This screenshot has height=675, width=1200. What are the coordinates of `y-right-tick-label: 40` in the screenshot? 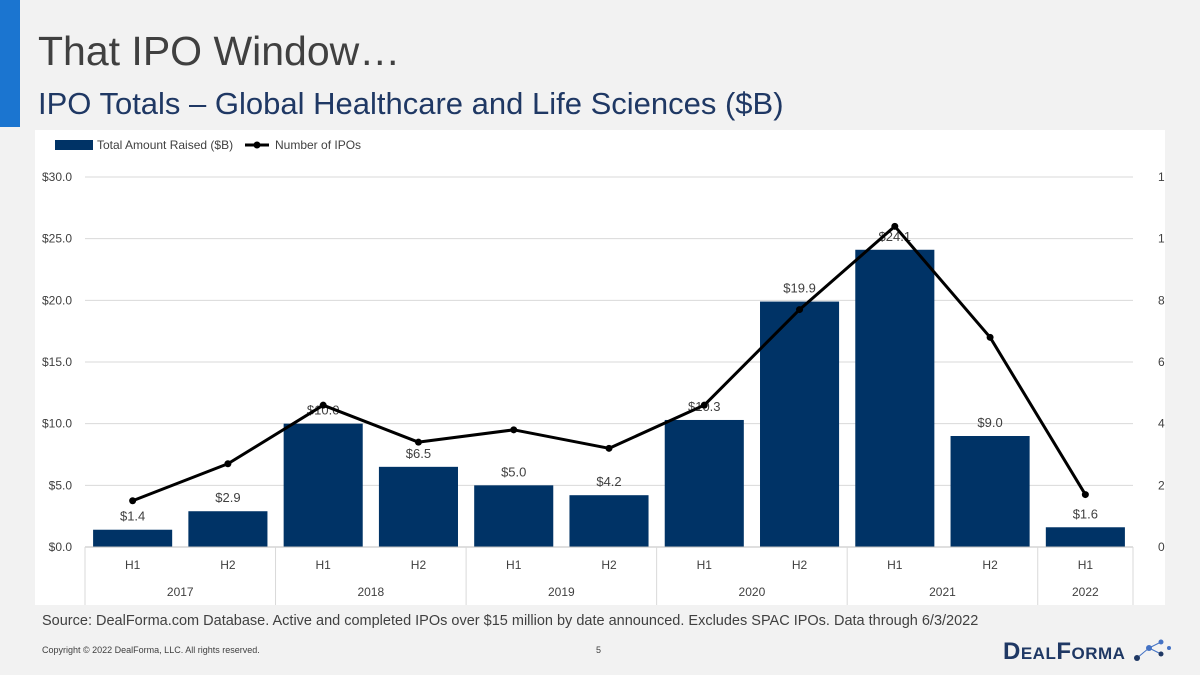 It's located at (1161, 424).